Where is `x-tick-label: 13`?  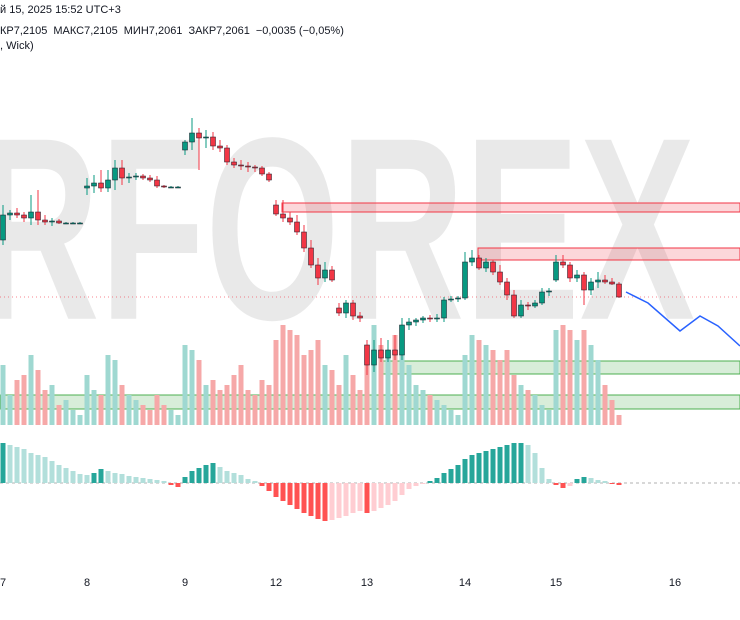
x-tick-label: 13 is located at coordinates (367, 583).